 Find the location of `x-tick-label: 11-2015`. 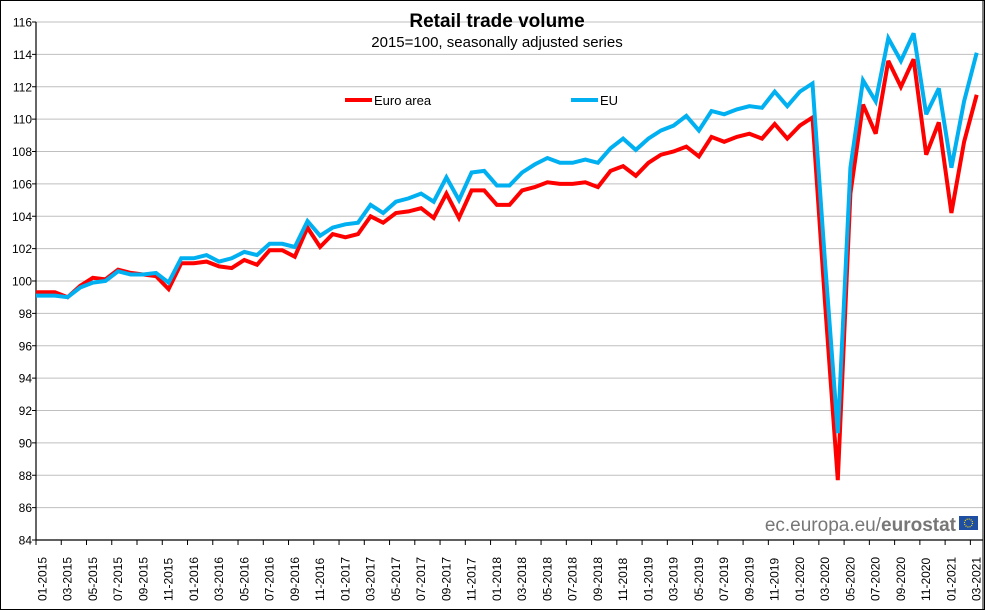

x-tick-label: 11-2015 is located at coordinates (169, 579).